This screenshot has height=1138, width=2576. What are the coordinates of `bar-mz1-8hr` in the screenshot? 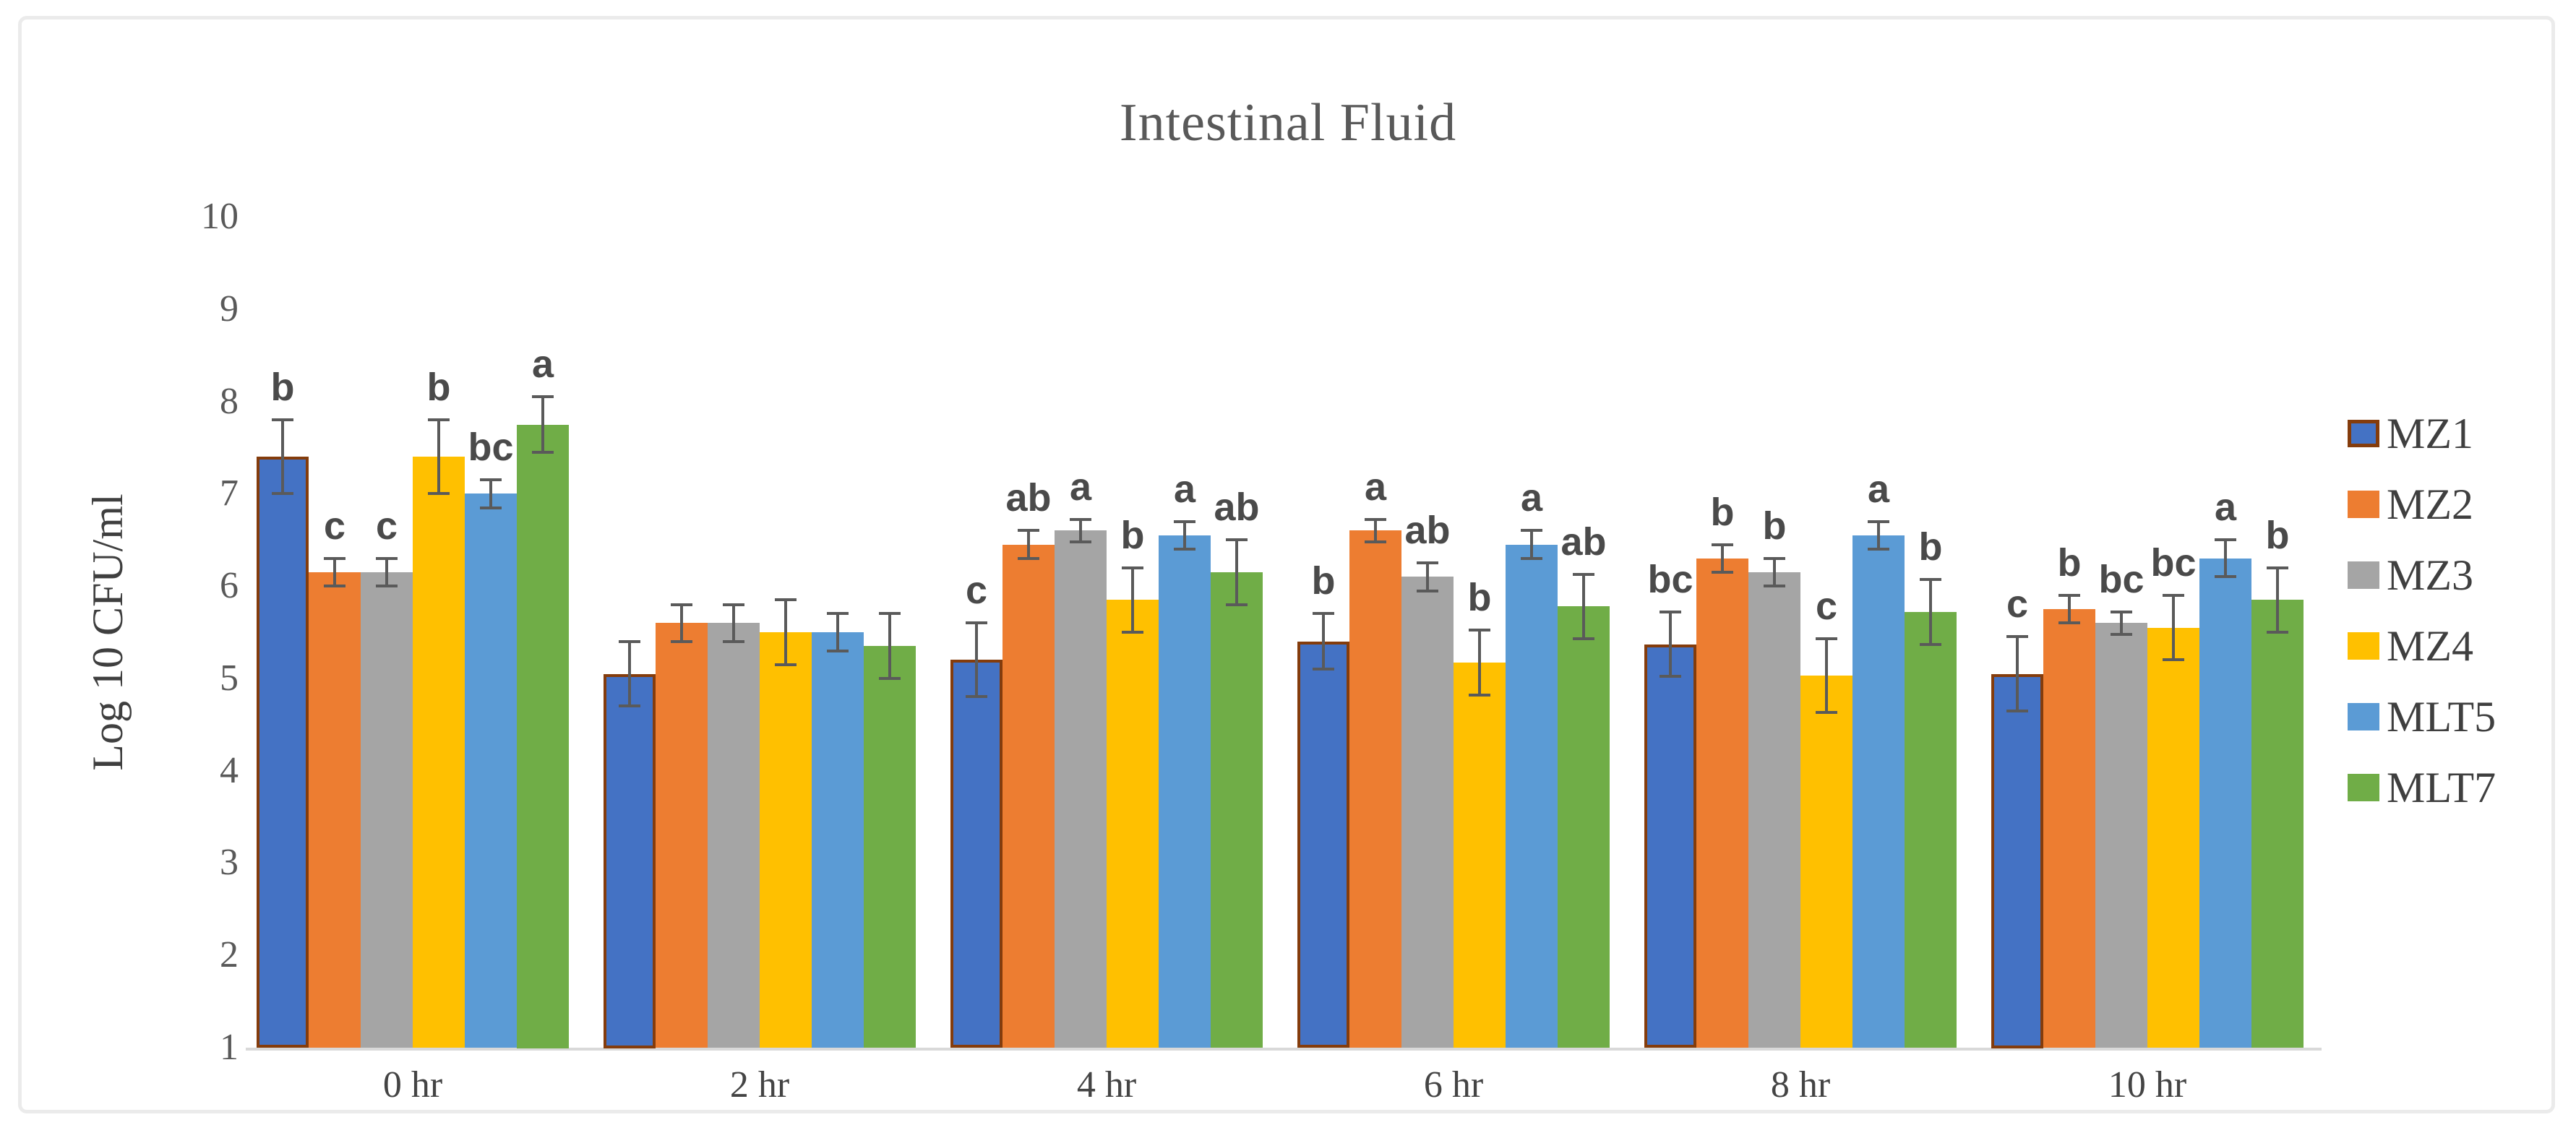 It's located at (1670, 846).